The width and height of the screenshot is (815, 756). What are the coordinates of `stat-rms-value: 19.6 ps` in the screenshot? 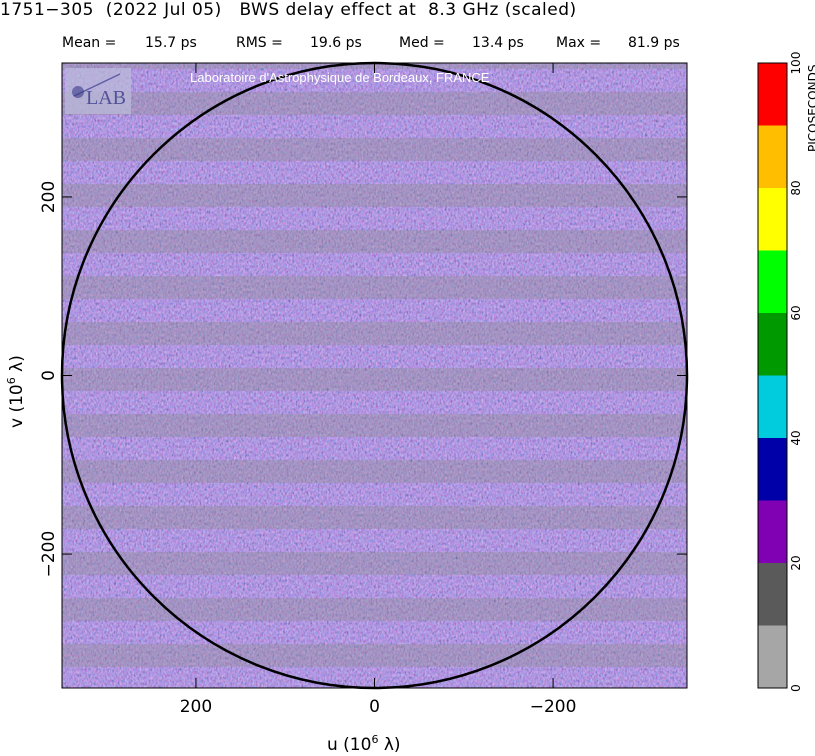 It's located at (336, 43).